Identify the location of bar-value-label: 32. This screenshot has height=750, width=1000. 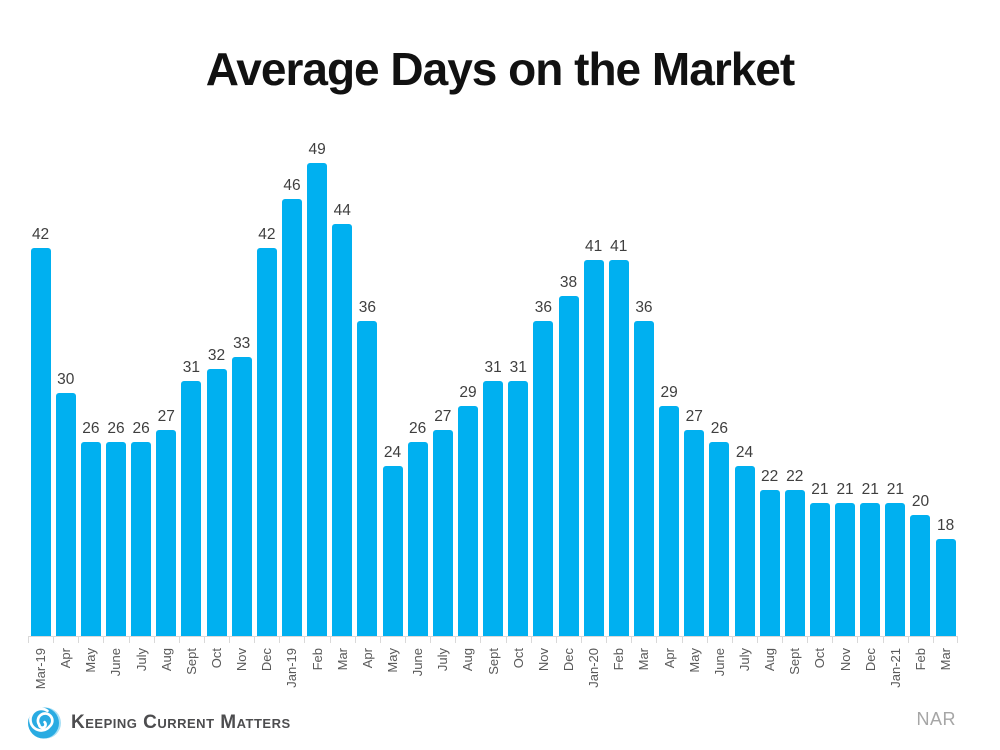
(216, 355).